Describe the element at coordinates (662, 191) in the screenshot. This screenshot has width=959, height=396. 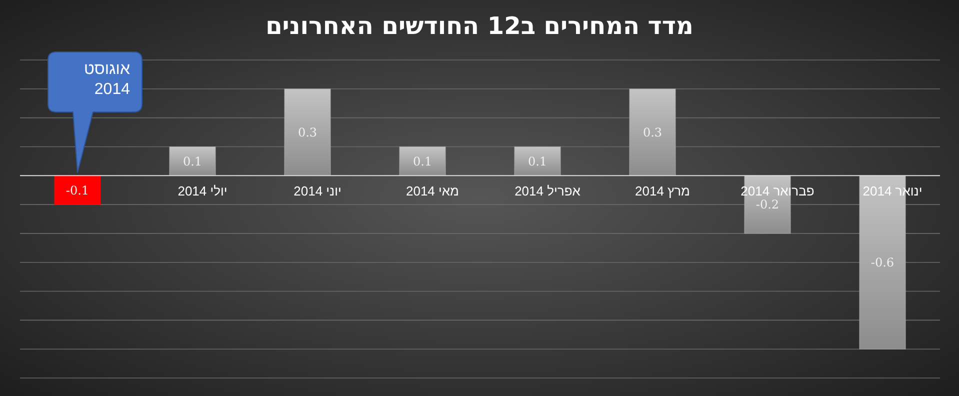
I see `x-tick-label: מרץ 2014` at that location.